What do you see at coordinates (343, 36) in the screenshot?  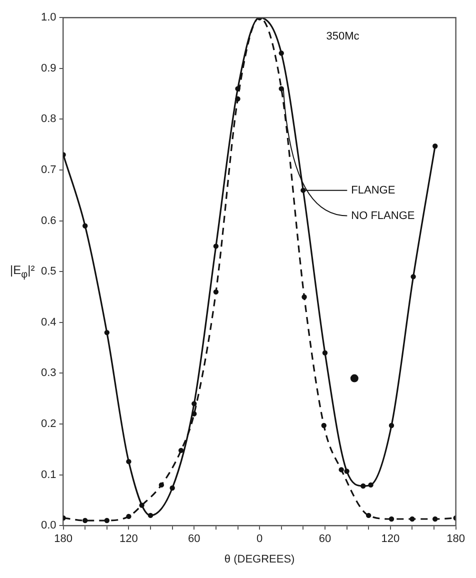 I see `annotation: 350Mc` at bounding box center [343, 36].